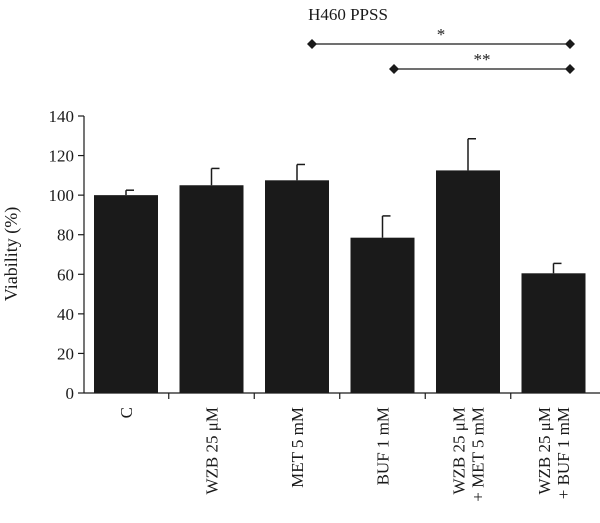 Image resolution: width=600 pixels, height=523 pixels. What do you see at coordinates (348, 14) in the screenshot?
I see `chart-title: H460 PPSS` at bounding box center [348, 14].